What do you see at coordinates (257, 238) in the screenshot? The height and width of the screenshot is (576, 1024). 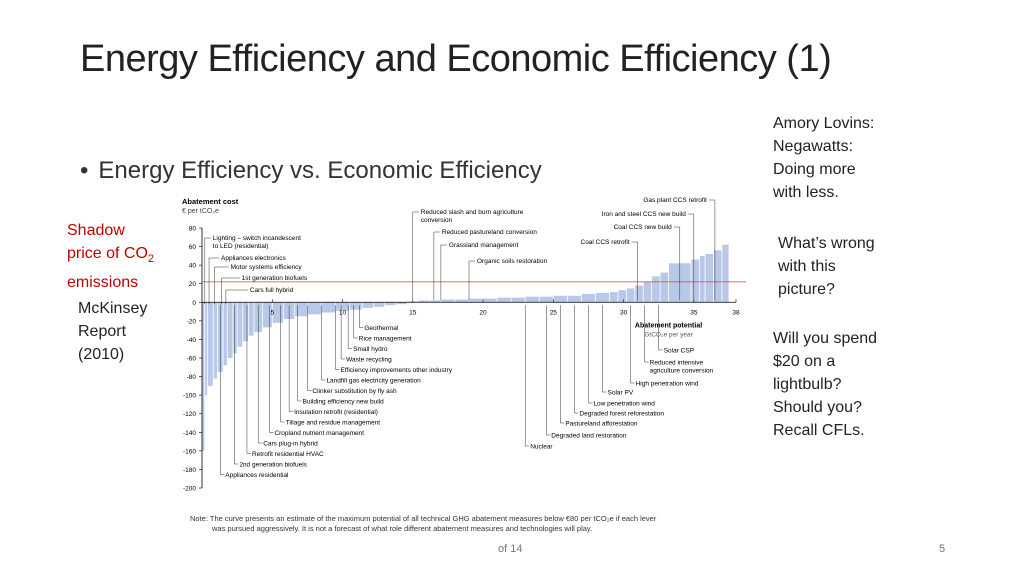 I see `label-left-0: Lighting – switch incandescent` at bounding box center [257, 238].